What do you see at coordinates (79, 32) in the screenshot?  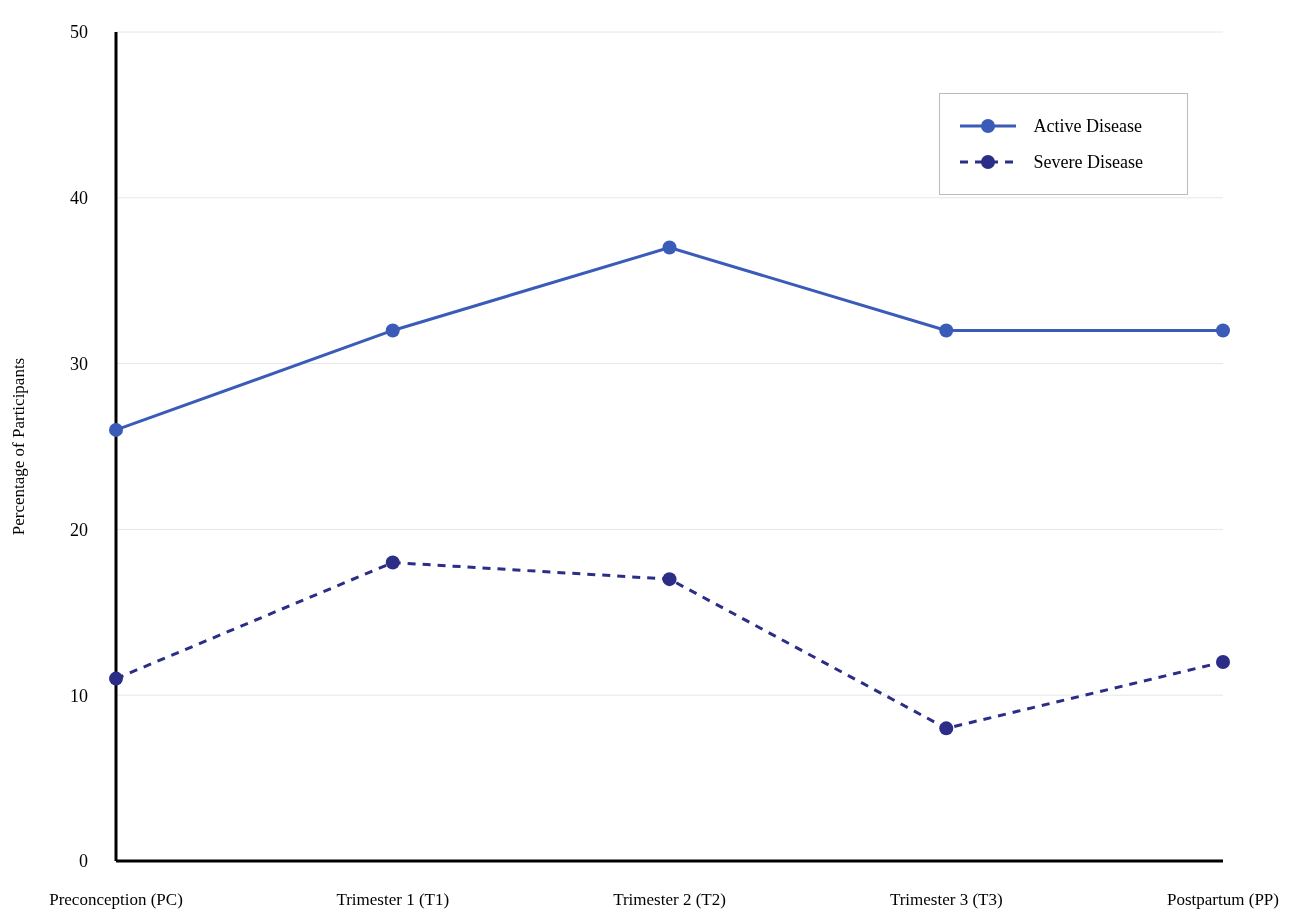 I see `y-tick-label: 50` at bounding box center [79, 32].